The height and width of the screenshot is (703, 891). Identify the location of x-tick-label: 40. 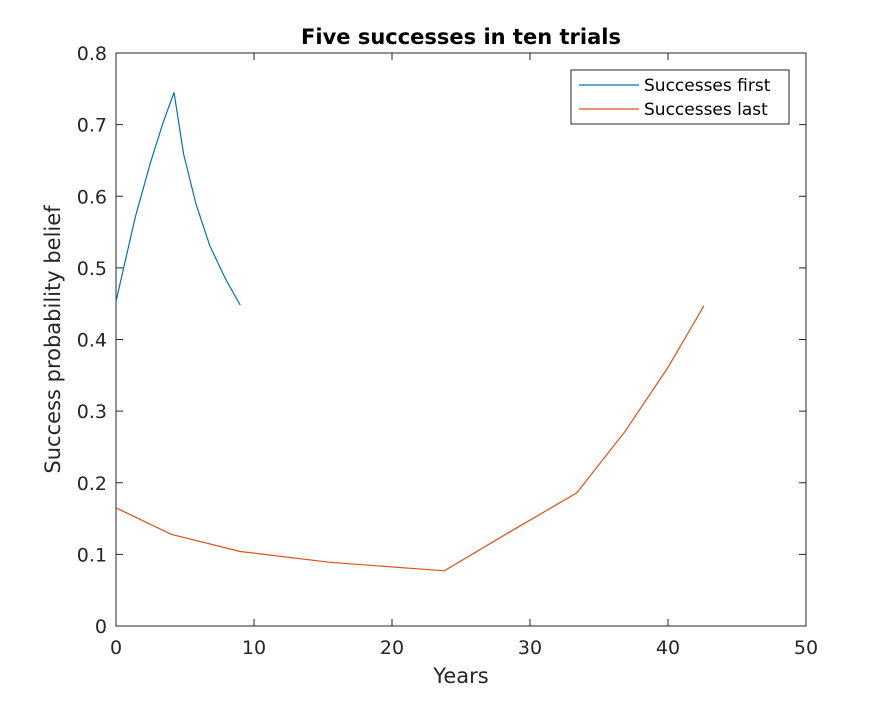
(668, 648).